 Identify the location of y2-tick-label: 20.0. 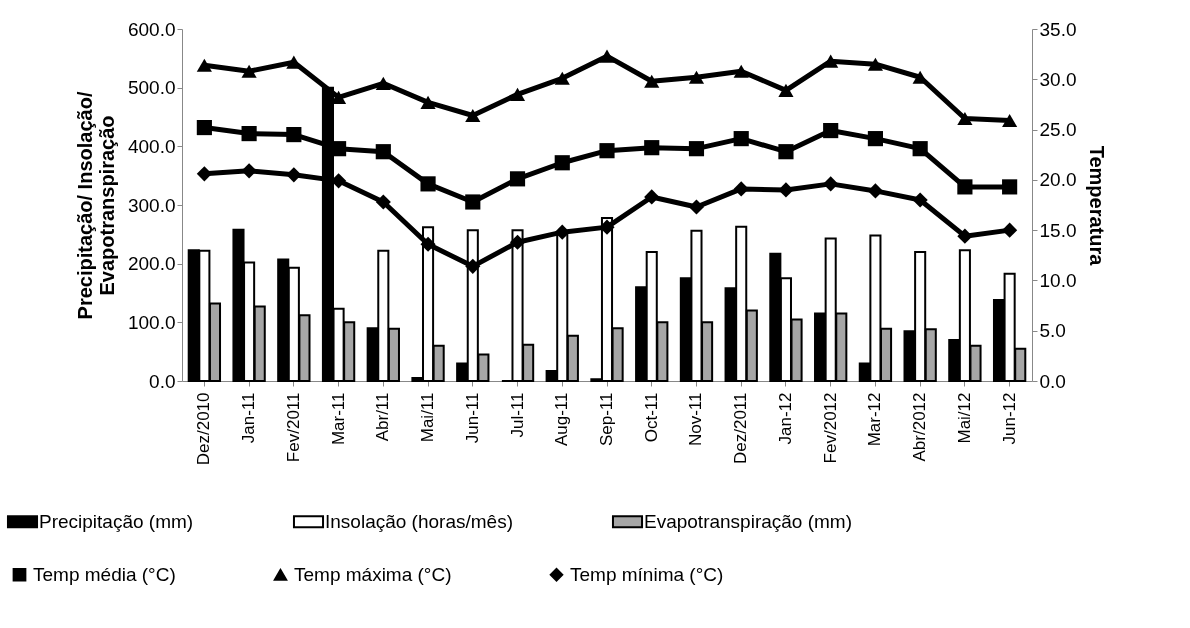
(1058, 180).